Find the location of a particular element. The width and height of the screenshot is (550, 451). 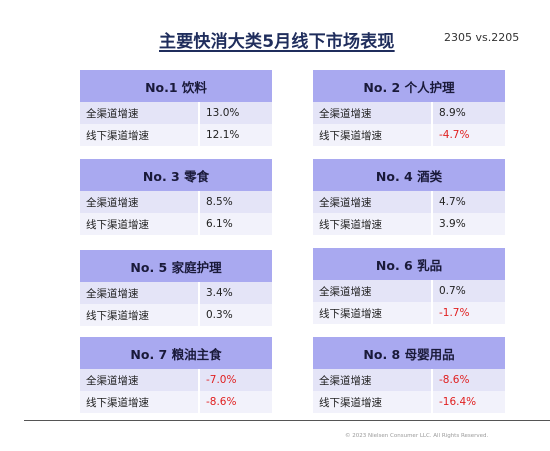

table-row: 线下渠道增速 6.1% is located at coordinates (176, 224).